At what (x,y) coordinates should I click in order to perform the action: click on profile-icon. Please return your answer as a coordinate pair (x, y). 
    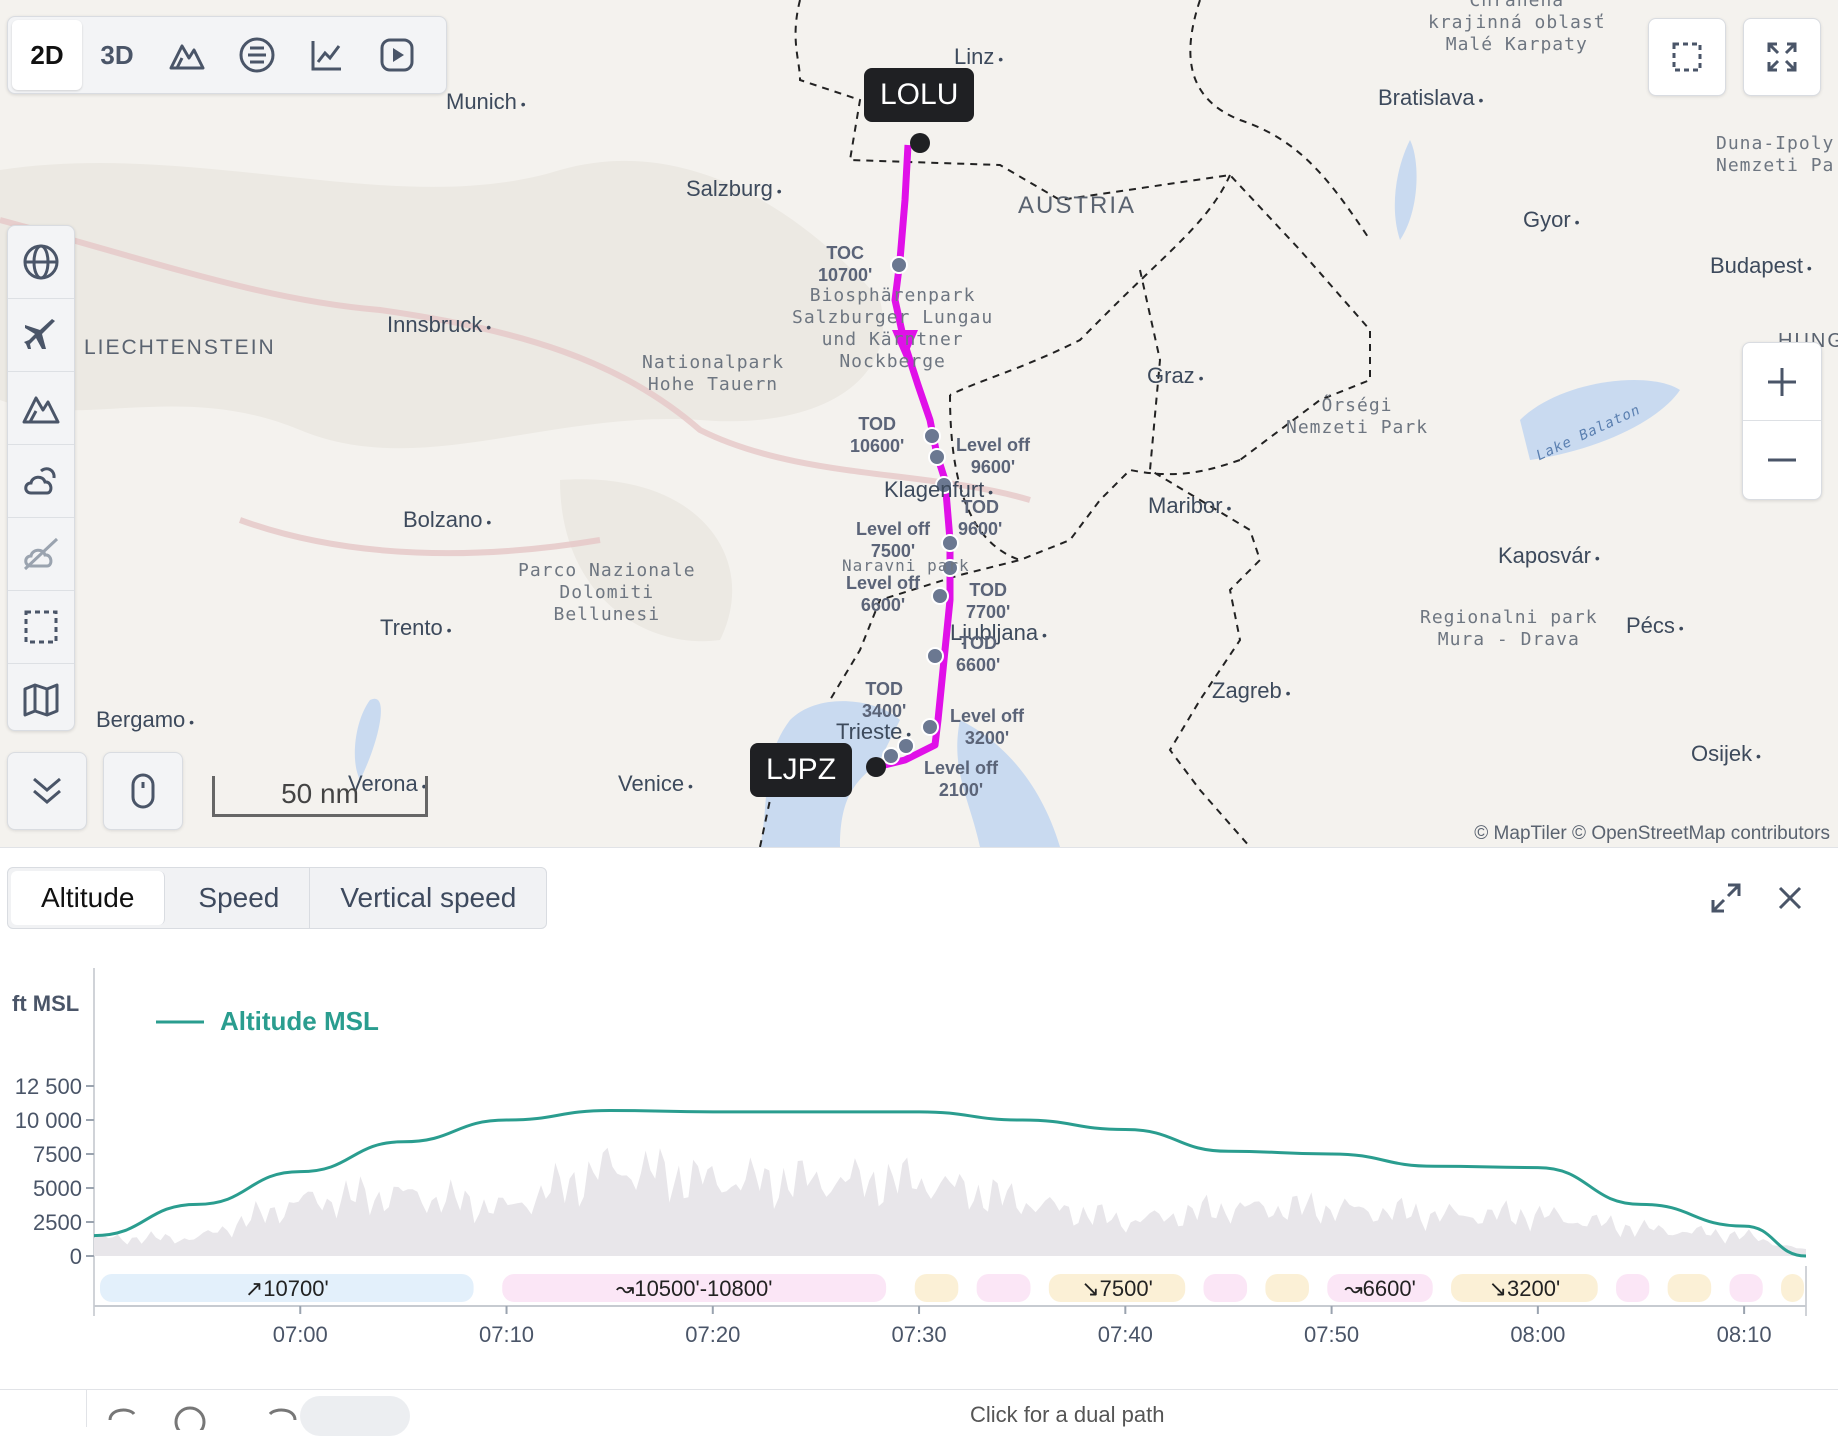
    Looking at the image, I should click on (43, 1408).